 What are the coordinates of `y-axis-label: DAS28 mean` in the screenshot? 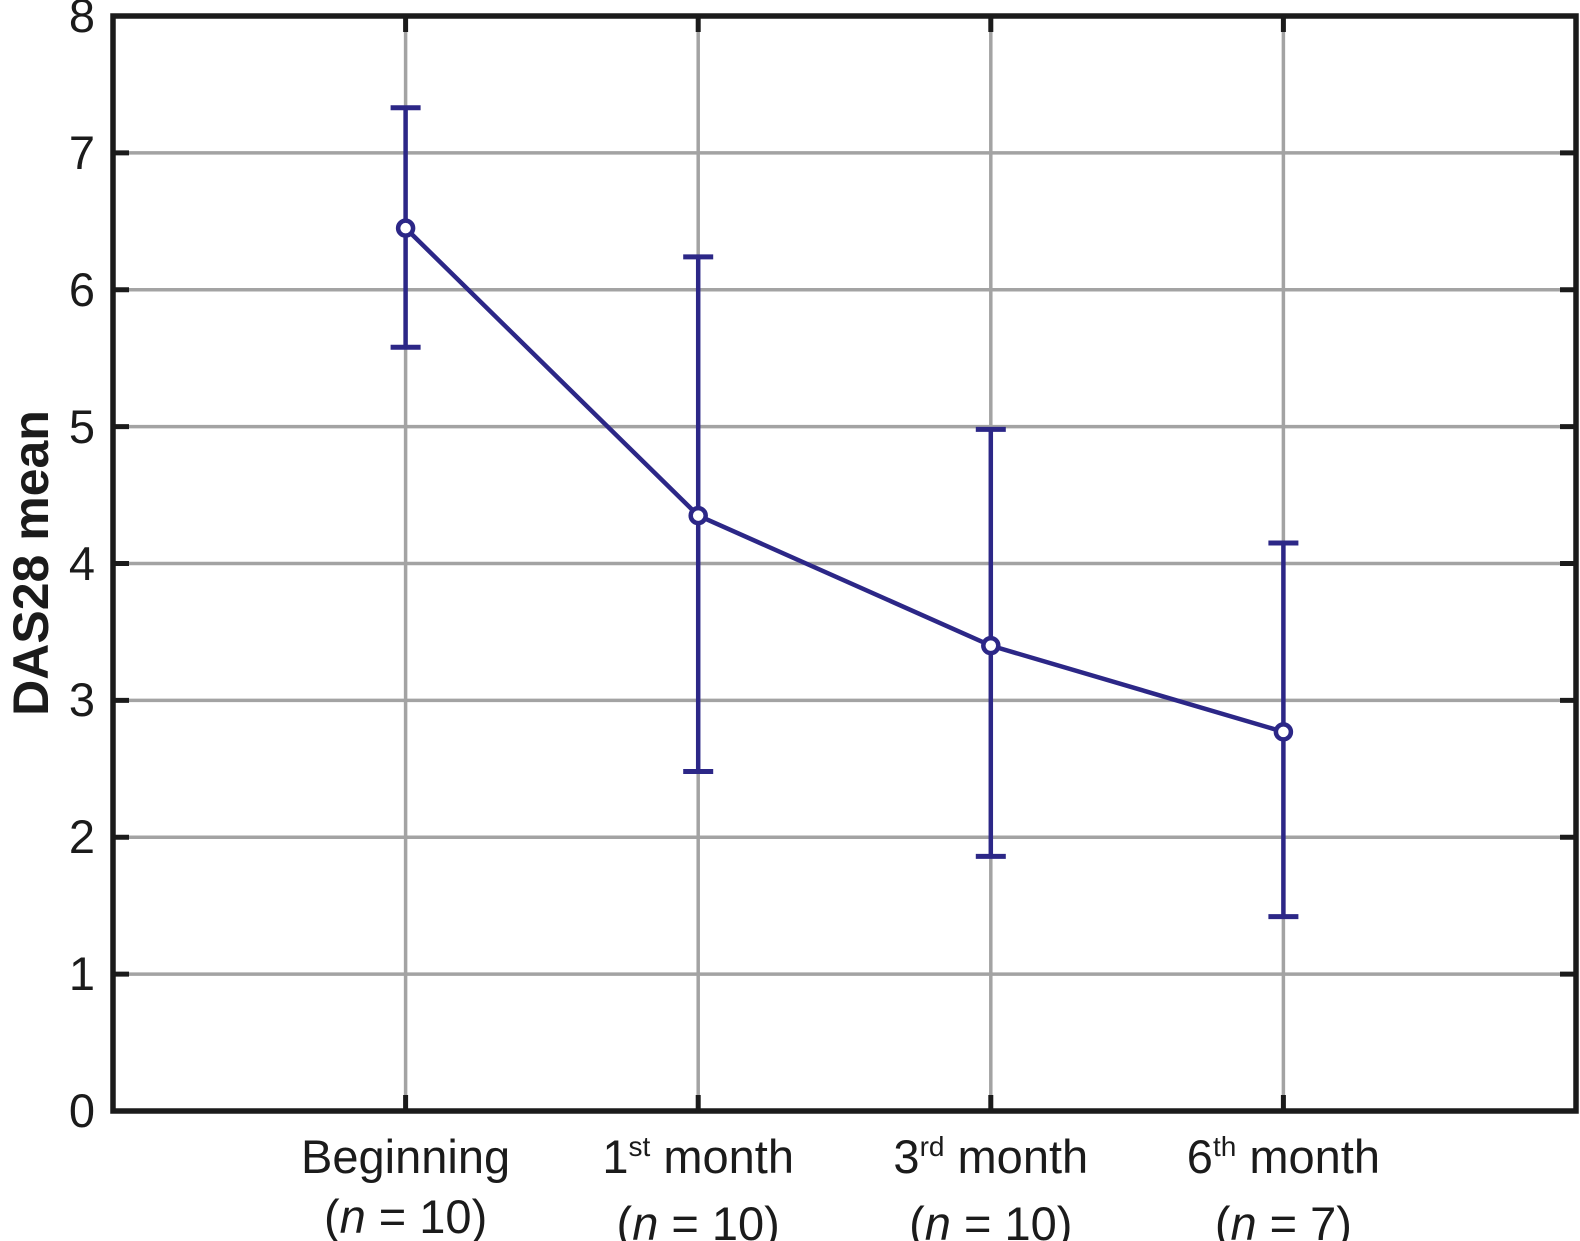 It's located at (31, 563).